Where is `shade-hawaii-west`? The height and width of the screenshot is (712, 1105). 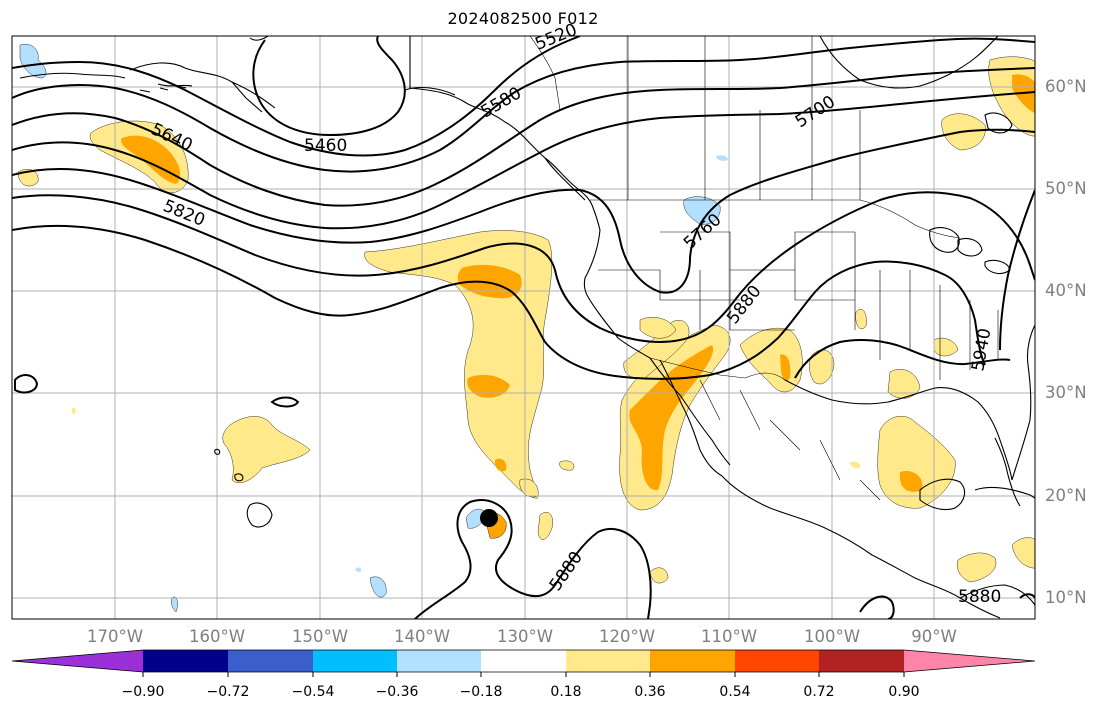 shade-hawaii-west is located at coordinates (266, 450).